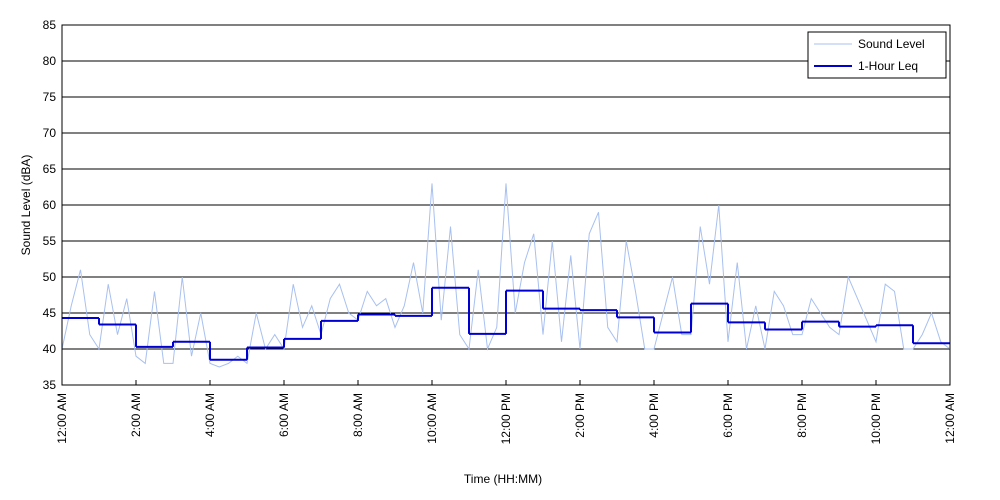 This screenshot has width=1000, height=500. Describe the element at coordinates (432, 418) in the screenshot. I see `x-tick-label: 10:00 AM` at that location.